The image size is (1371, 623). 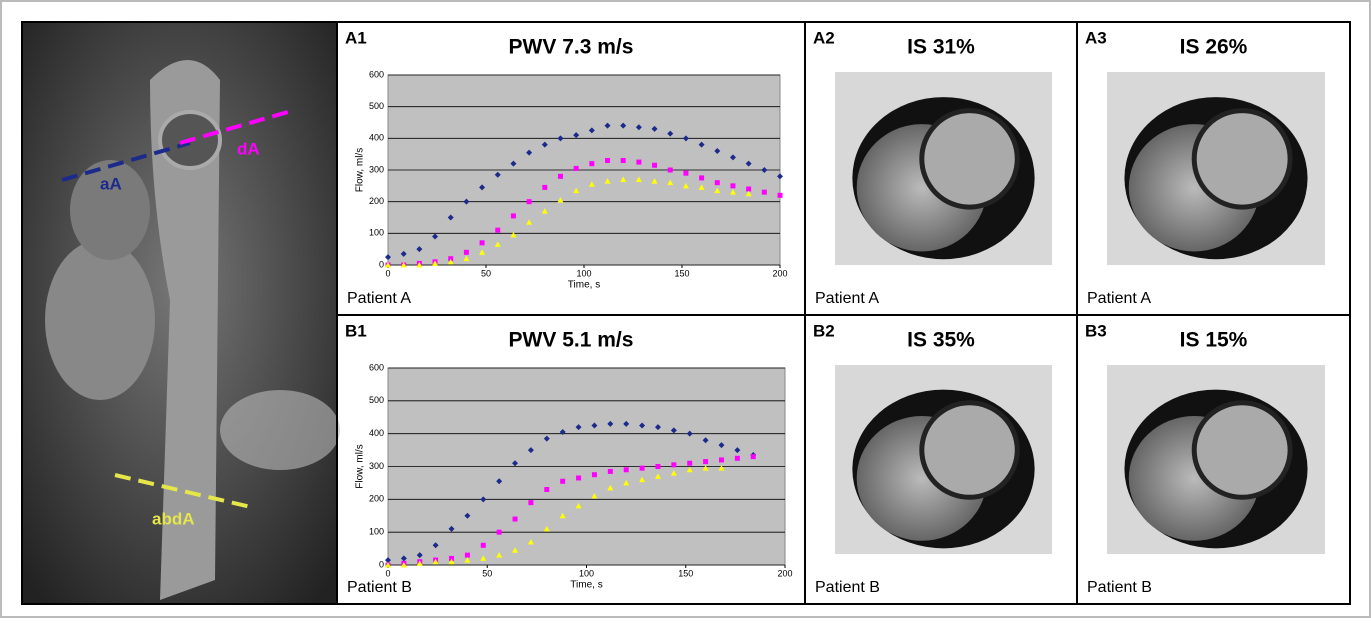 I want to click on y-tick-label: 0, so click(x=381, y=564).